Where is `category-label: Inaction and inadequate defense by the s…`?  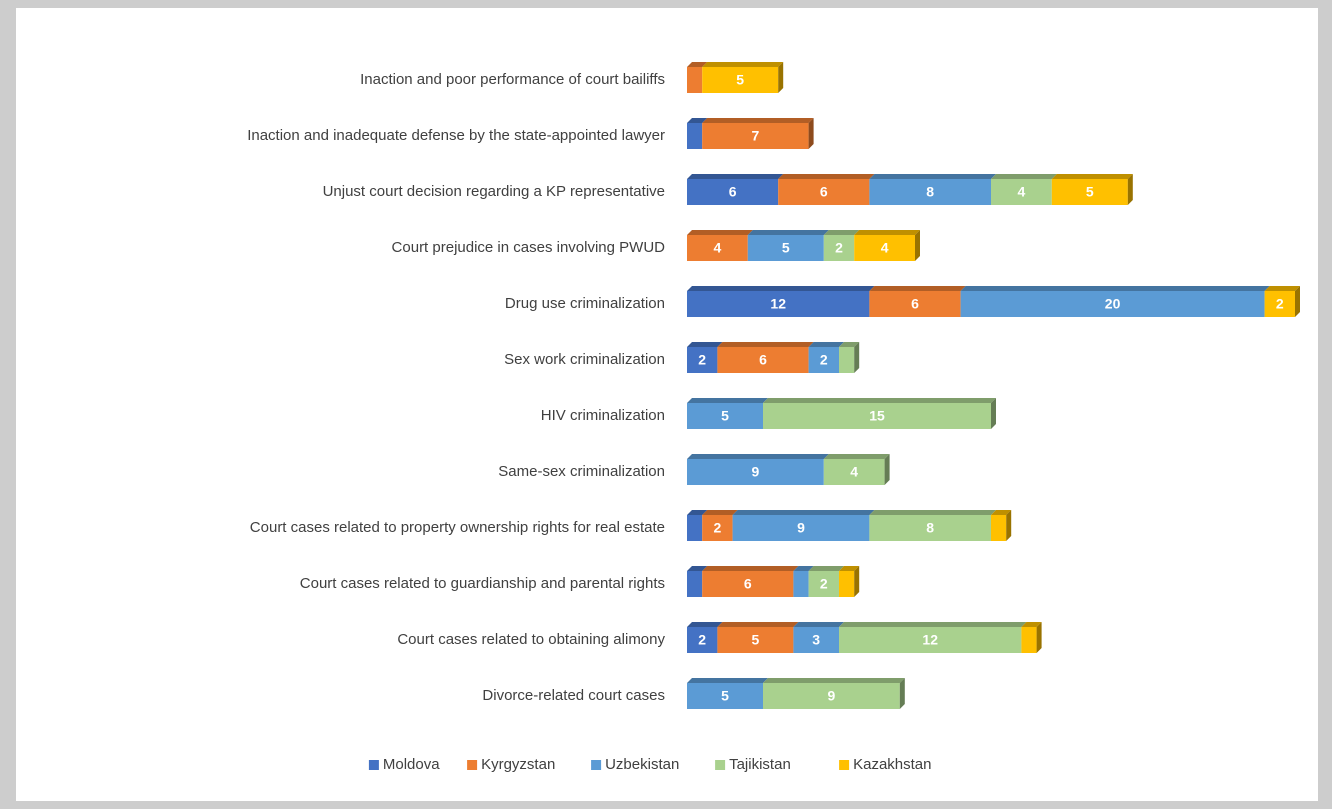 category-label: Inaction and inadequate defense by the s… is located at coordinates (456, 135).